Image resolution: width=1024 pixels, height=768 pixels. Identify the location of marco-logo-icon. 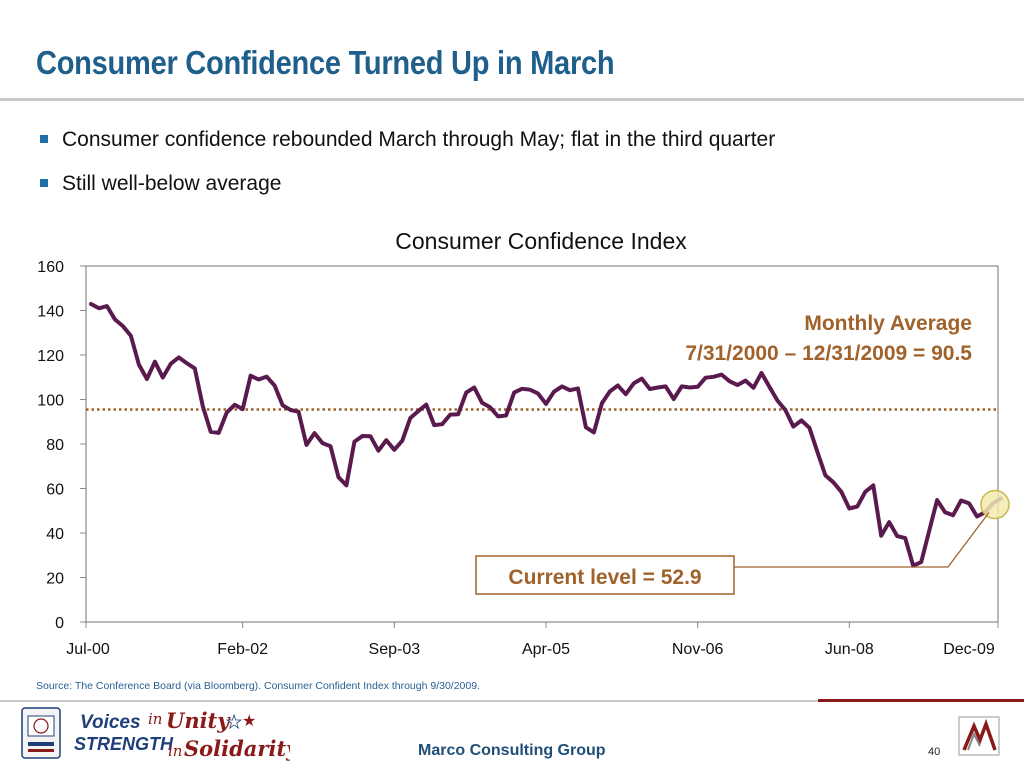
(979, 736).